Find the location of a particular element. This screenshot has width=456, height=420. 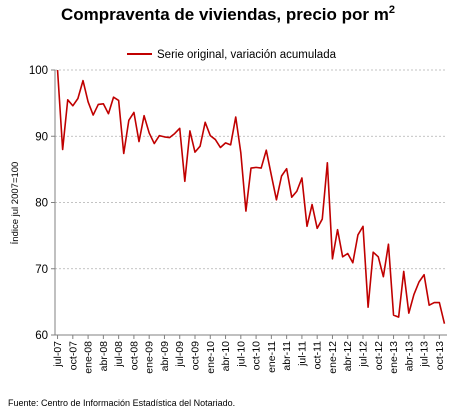

x-tick-label: oct-10 is located at coordinates (257, 355).